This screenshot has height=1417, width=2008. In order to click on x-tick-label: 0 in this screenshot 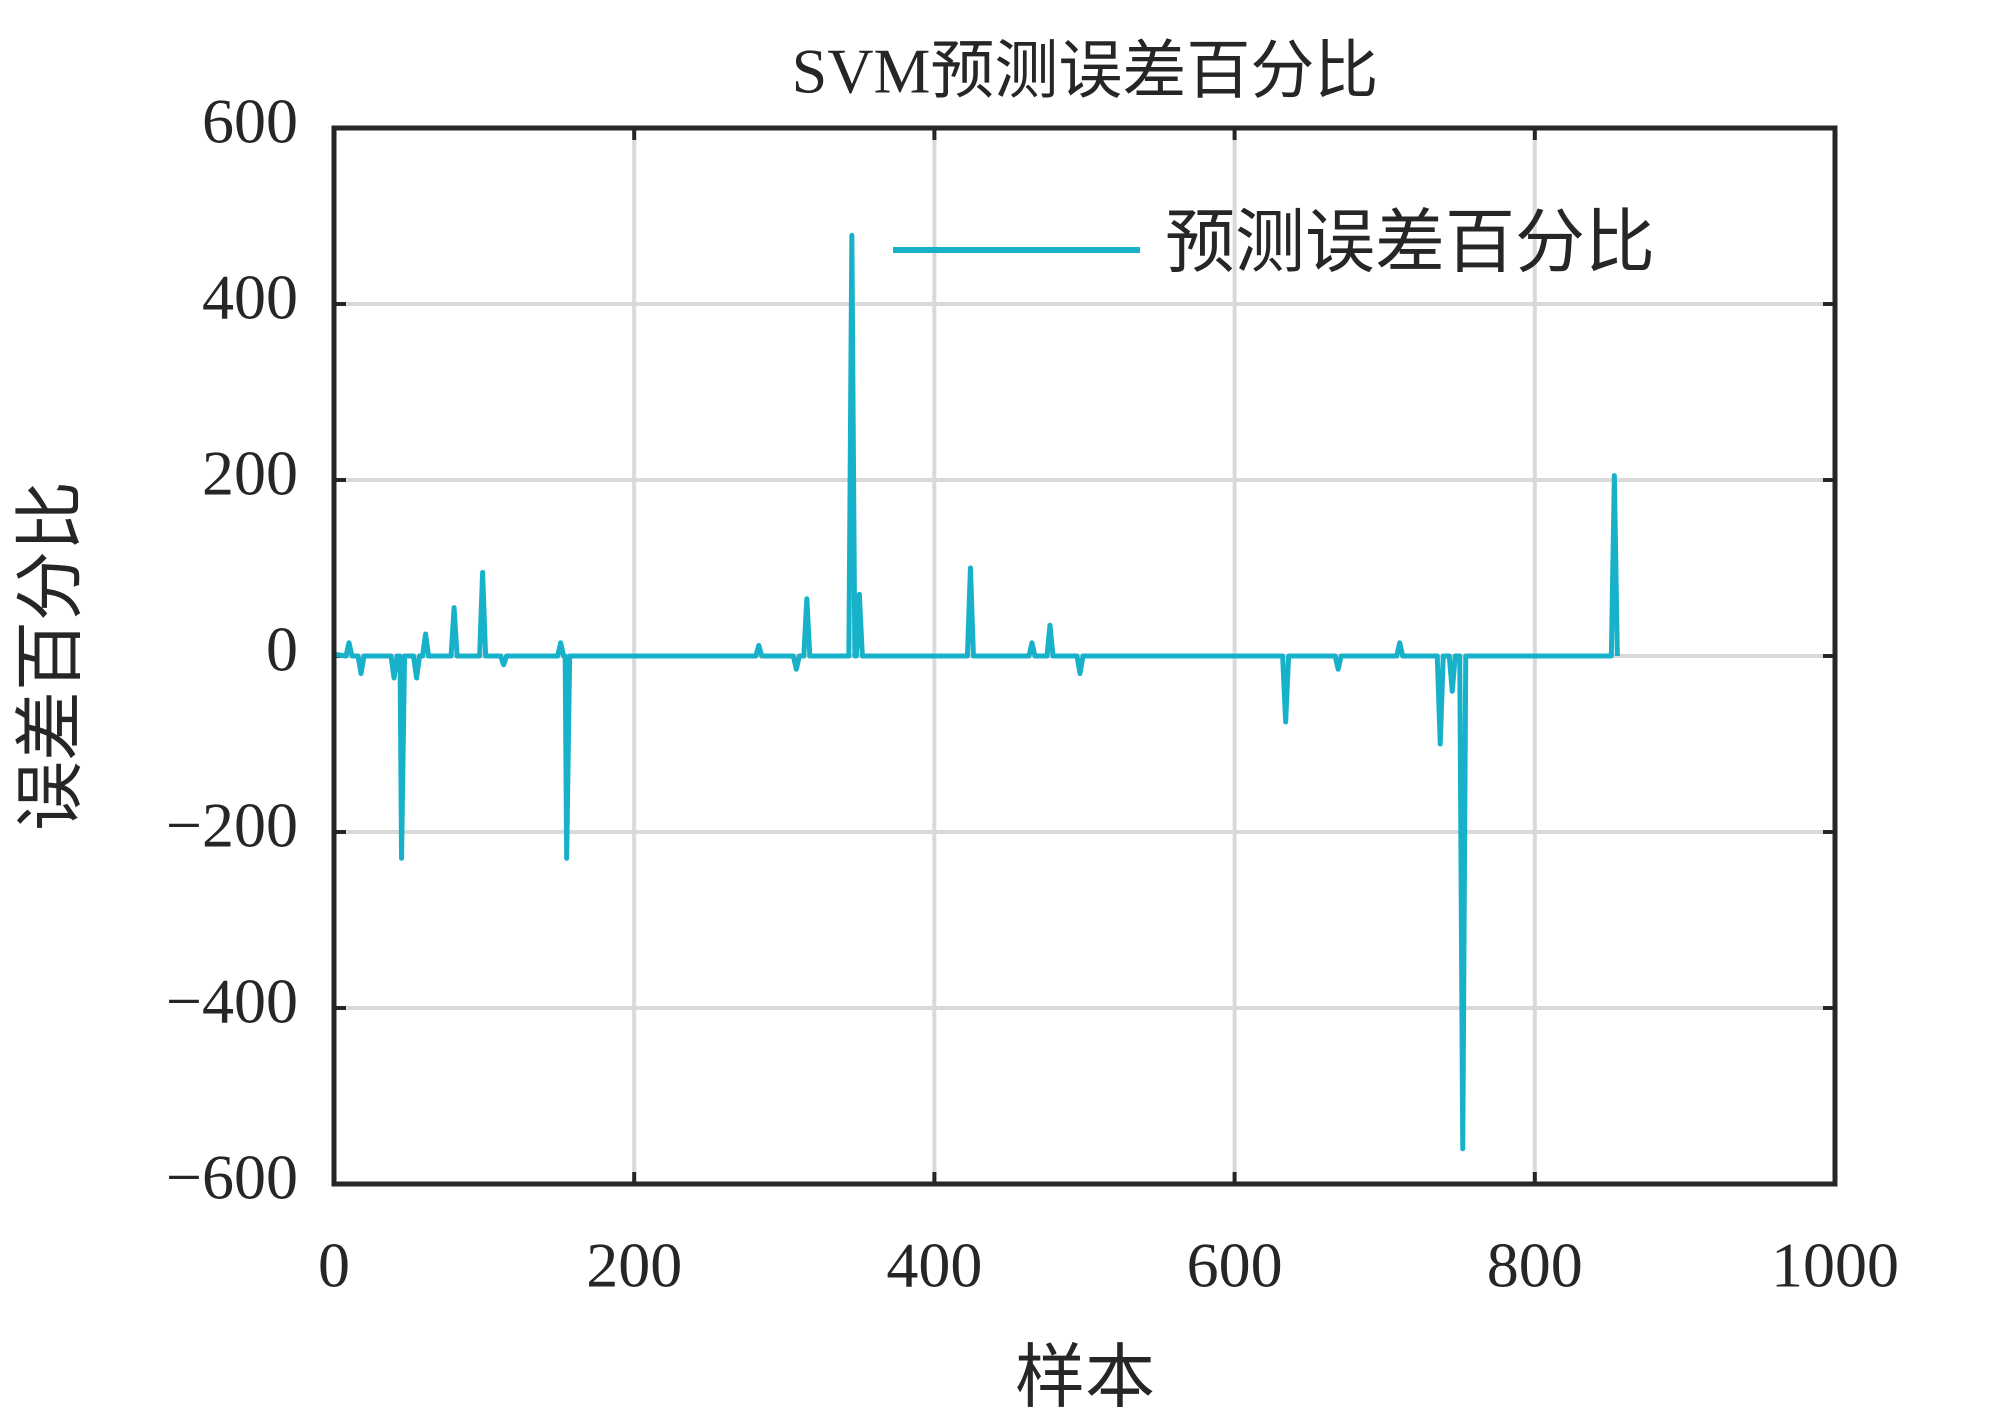, I will do `click(334, 1265)`.